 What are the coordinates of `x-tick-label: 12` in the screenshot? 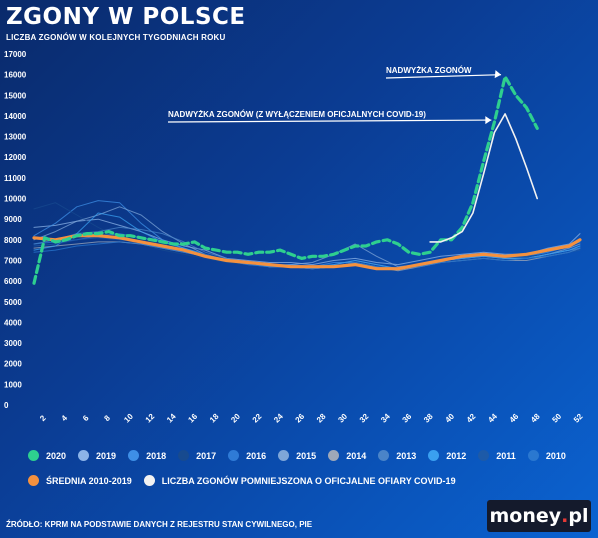 It's located at (150, 418).